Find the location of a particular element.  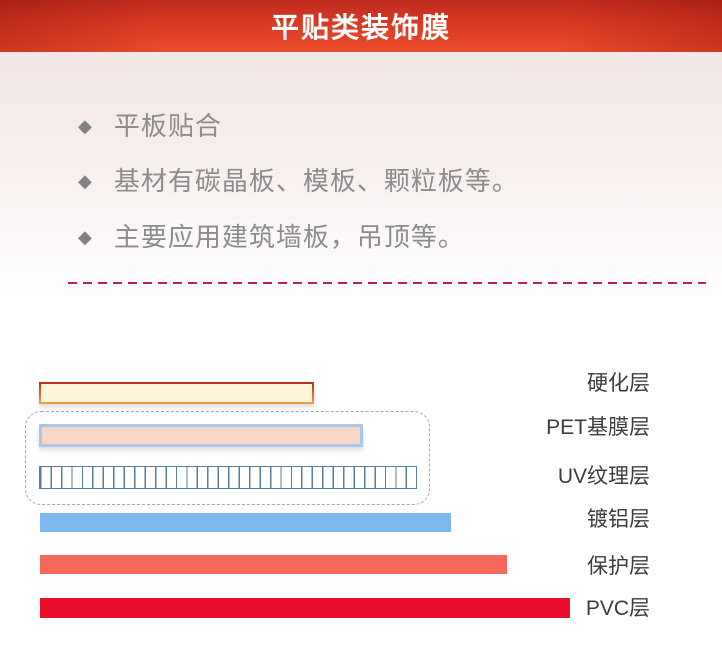

layer-label-uv-texture: UV纹理层 is located at coordinates (603, 476).